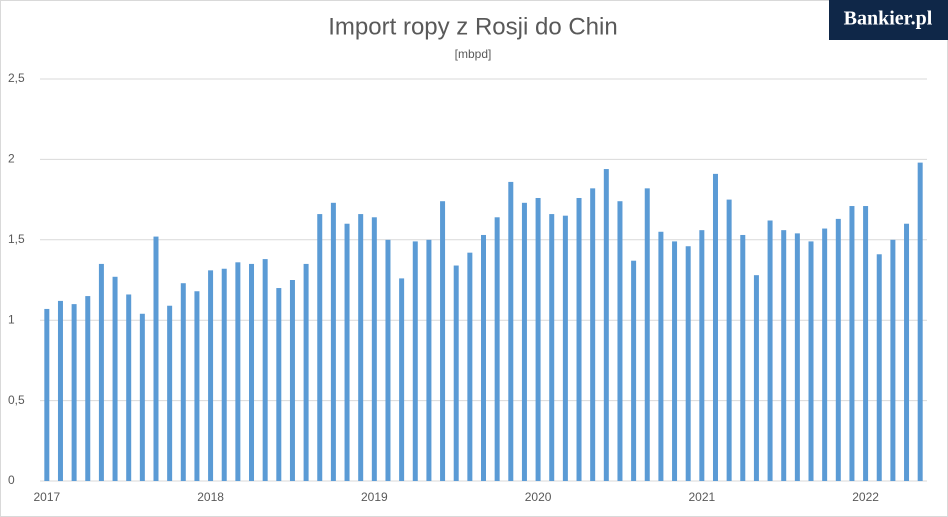 The width and height of the screenshot is (948, 517). I want to click on x-tick-label: 2018, so click(210, 497).